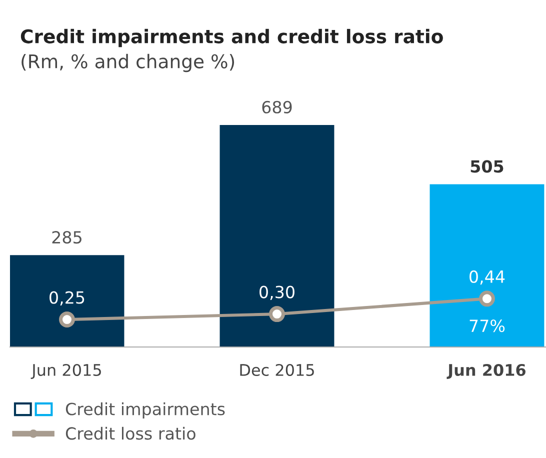 The width and height of the screenshot is (546, 458). Describe the element at coordinates (128, 63) in the screenshot. I see `chart-subtitle: (Rm, % and change %)` at that location.